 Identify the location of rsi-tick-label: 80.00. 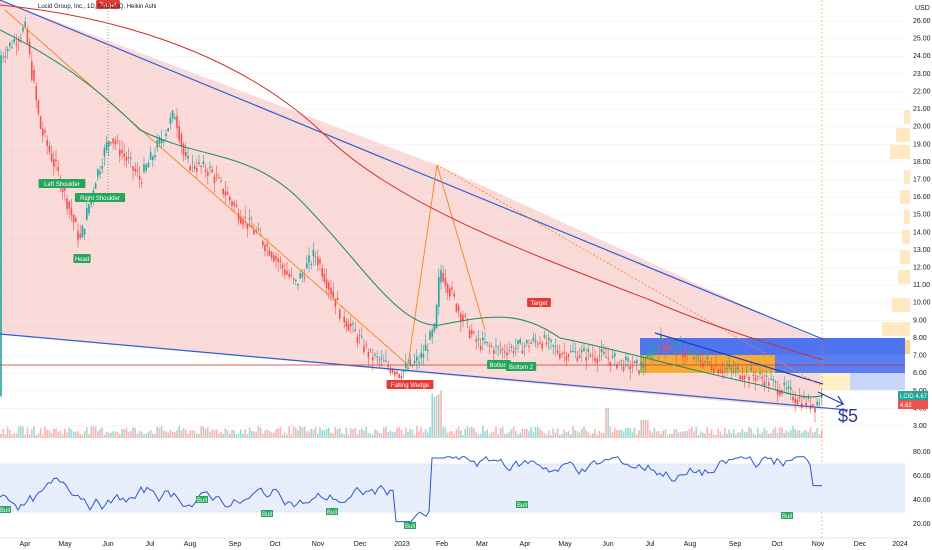
(922, 452).